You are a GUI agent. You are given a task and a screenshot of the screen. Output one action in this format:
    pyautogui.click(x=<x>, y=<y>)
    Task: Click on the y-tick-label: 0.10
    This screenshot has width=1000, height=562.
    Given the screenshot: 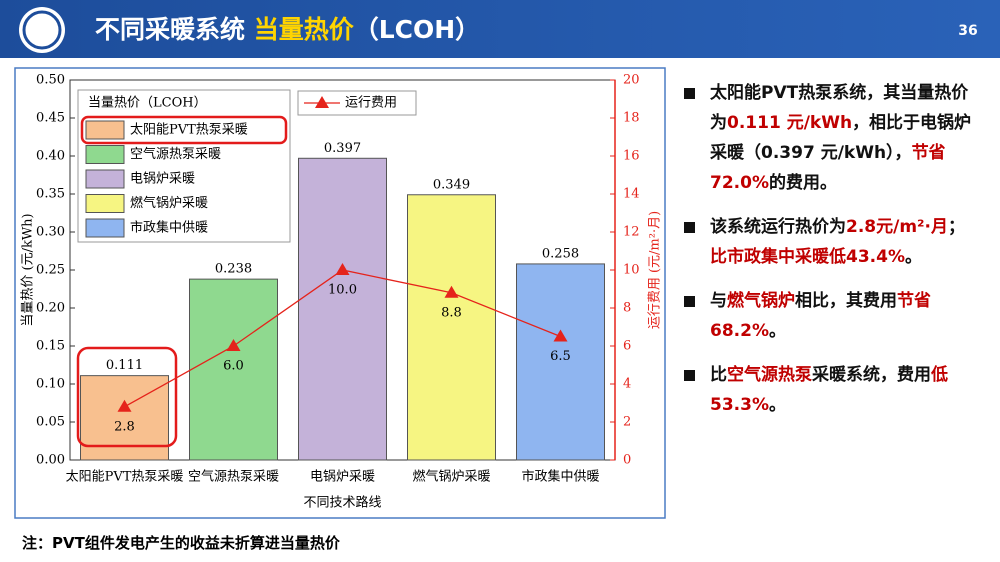 What is the action you would take?
    pyautogui.click(x=50, y=384)
    